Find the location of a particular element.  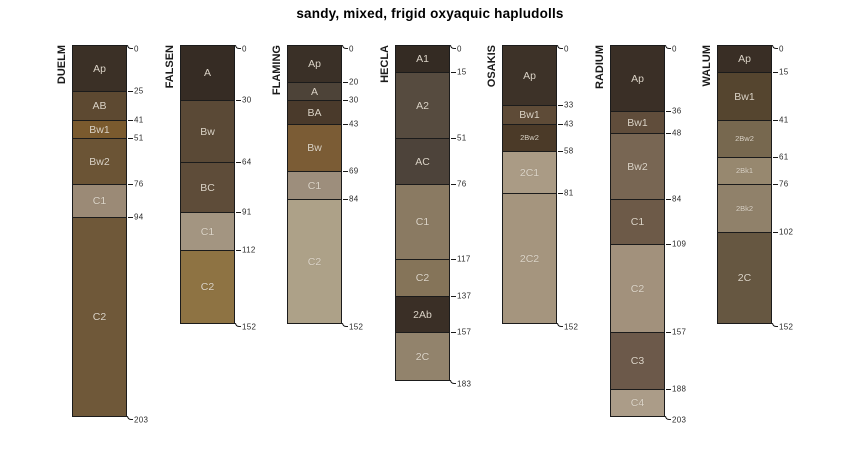

depth-tick-label: 117 is located at coordinates (464, 259).